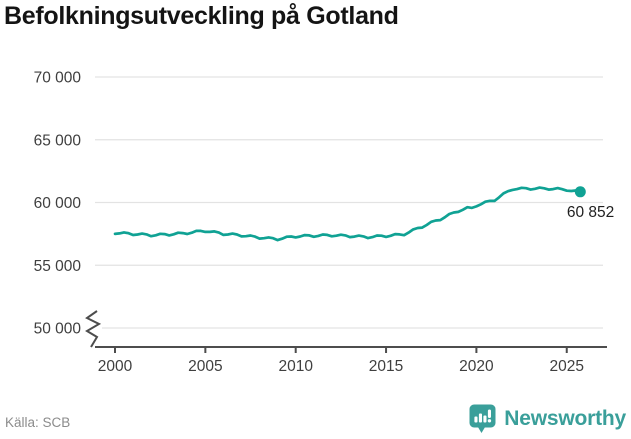 The width and height of the screenshot is (631, 439). I want to click on source-label: Källa: SCB, so click(38, 422).